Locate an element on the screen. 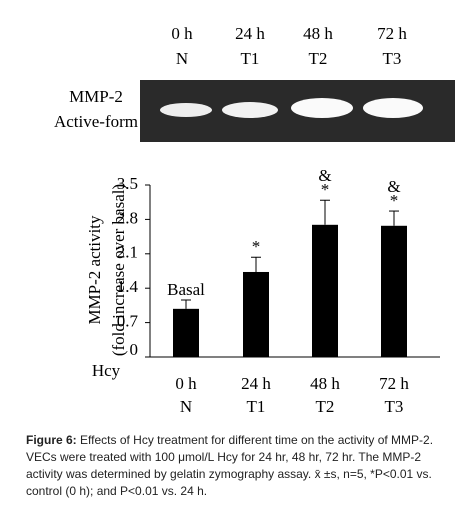 Image resolution: width=470 pixels, height=506 pixels. y-tick-label: 1.4 is located at coordinates (128, 286).